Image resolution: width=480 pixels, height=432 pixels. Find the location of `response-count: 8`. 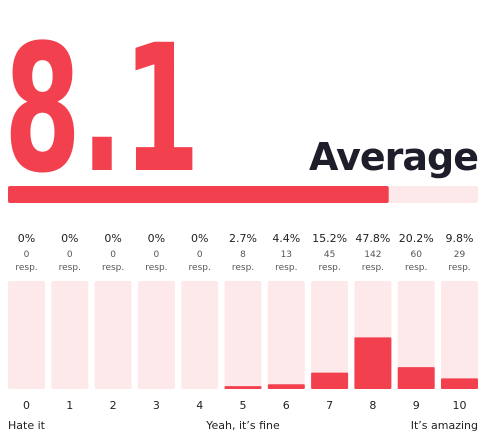

response-count: 8 is located at coordinates (243, 255).